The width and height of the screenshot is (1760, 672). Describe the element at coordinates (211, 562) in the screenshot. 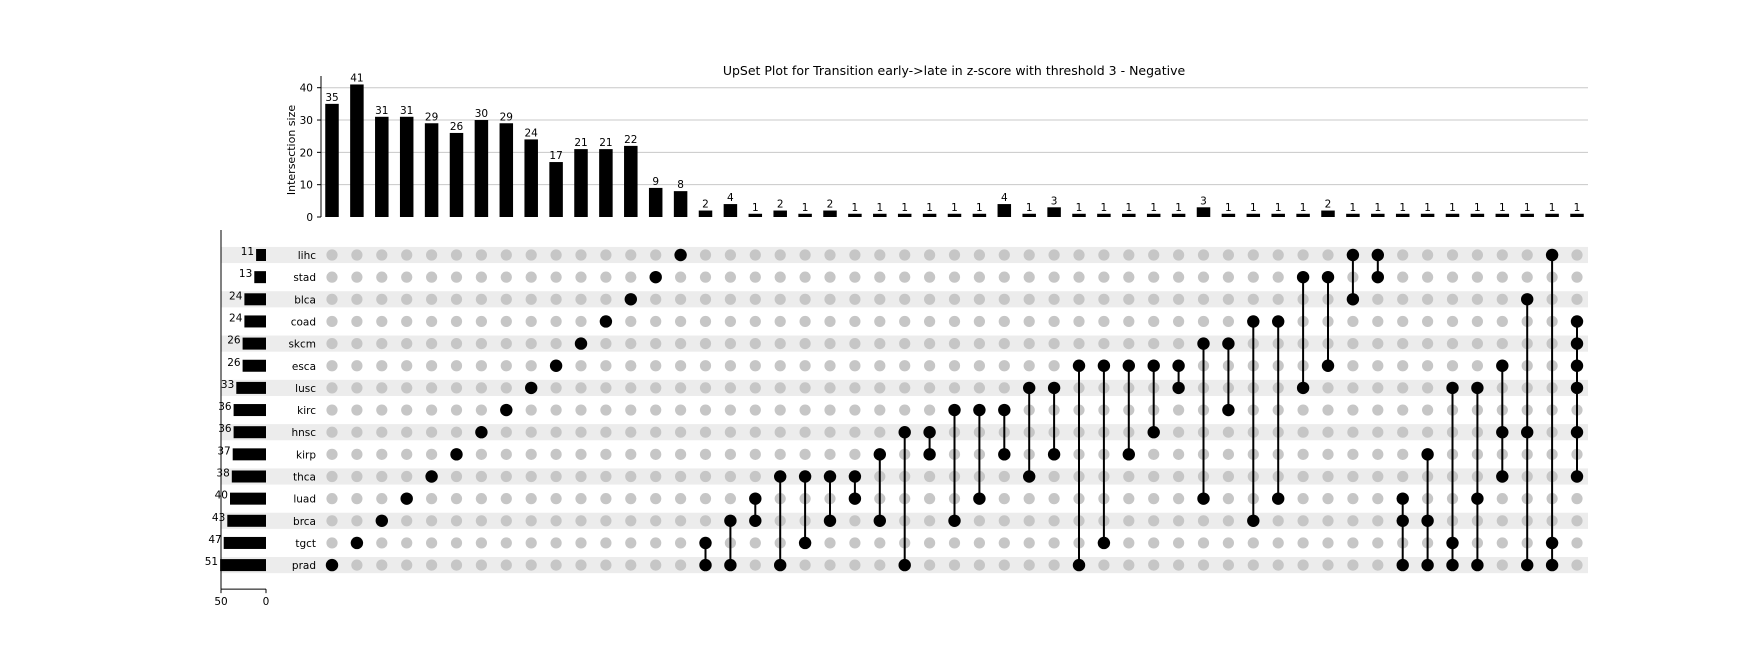

I see `set-size-value: 51` at that location.